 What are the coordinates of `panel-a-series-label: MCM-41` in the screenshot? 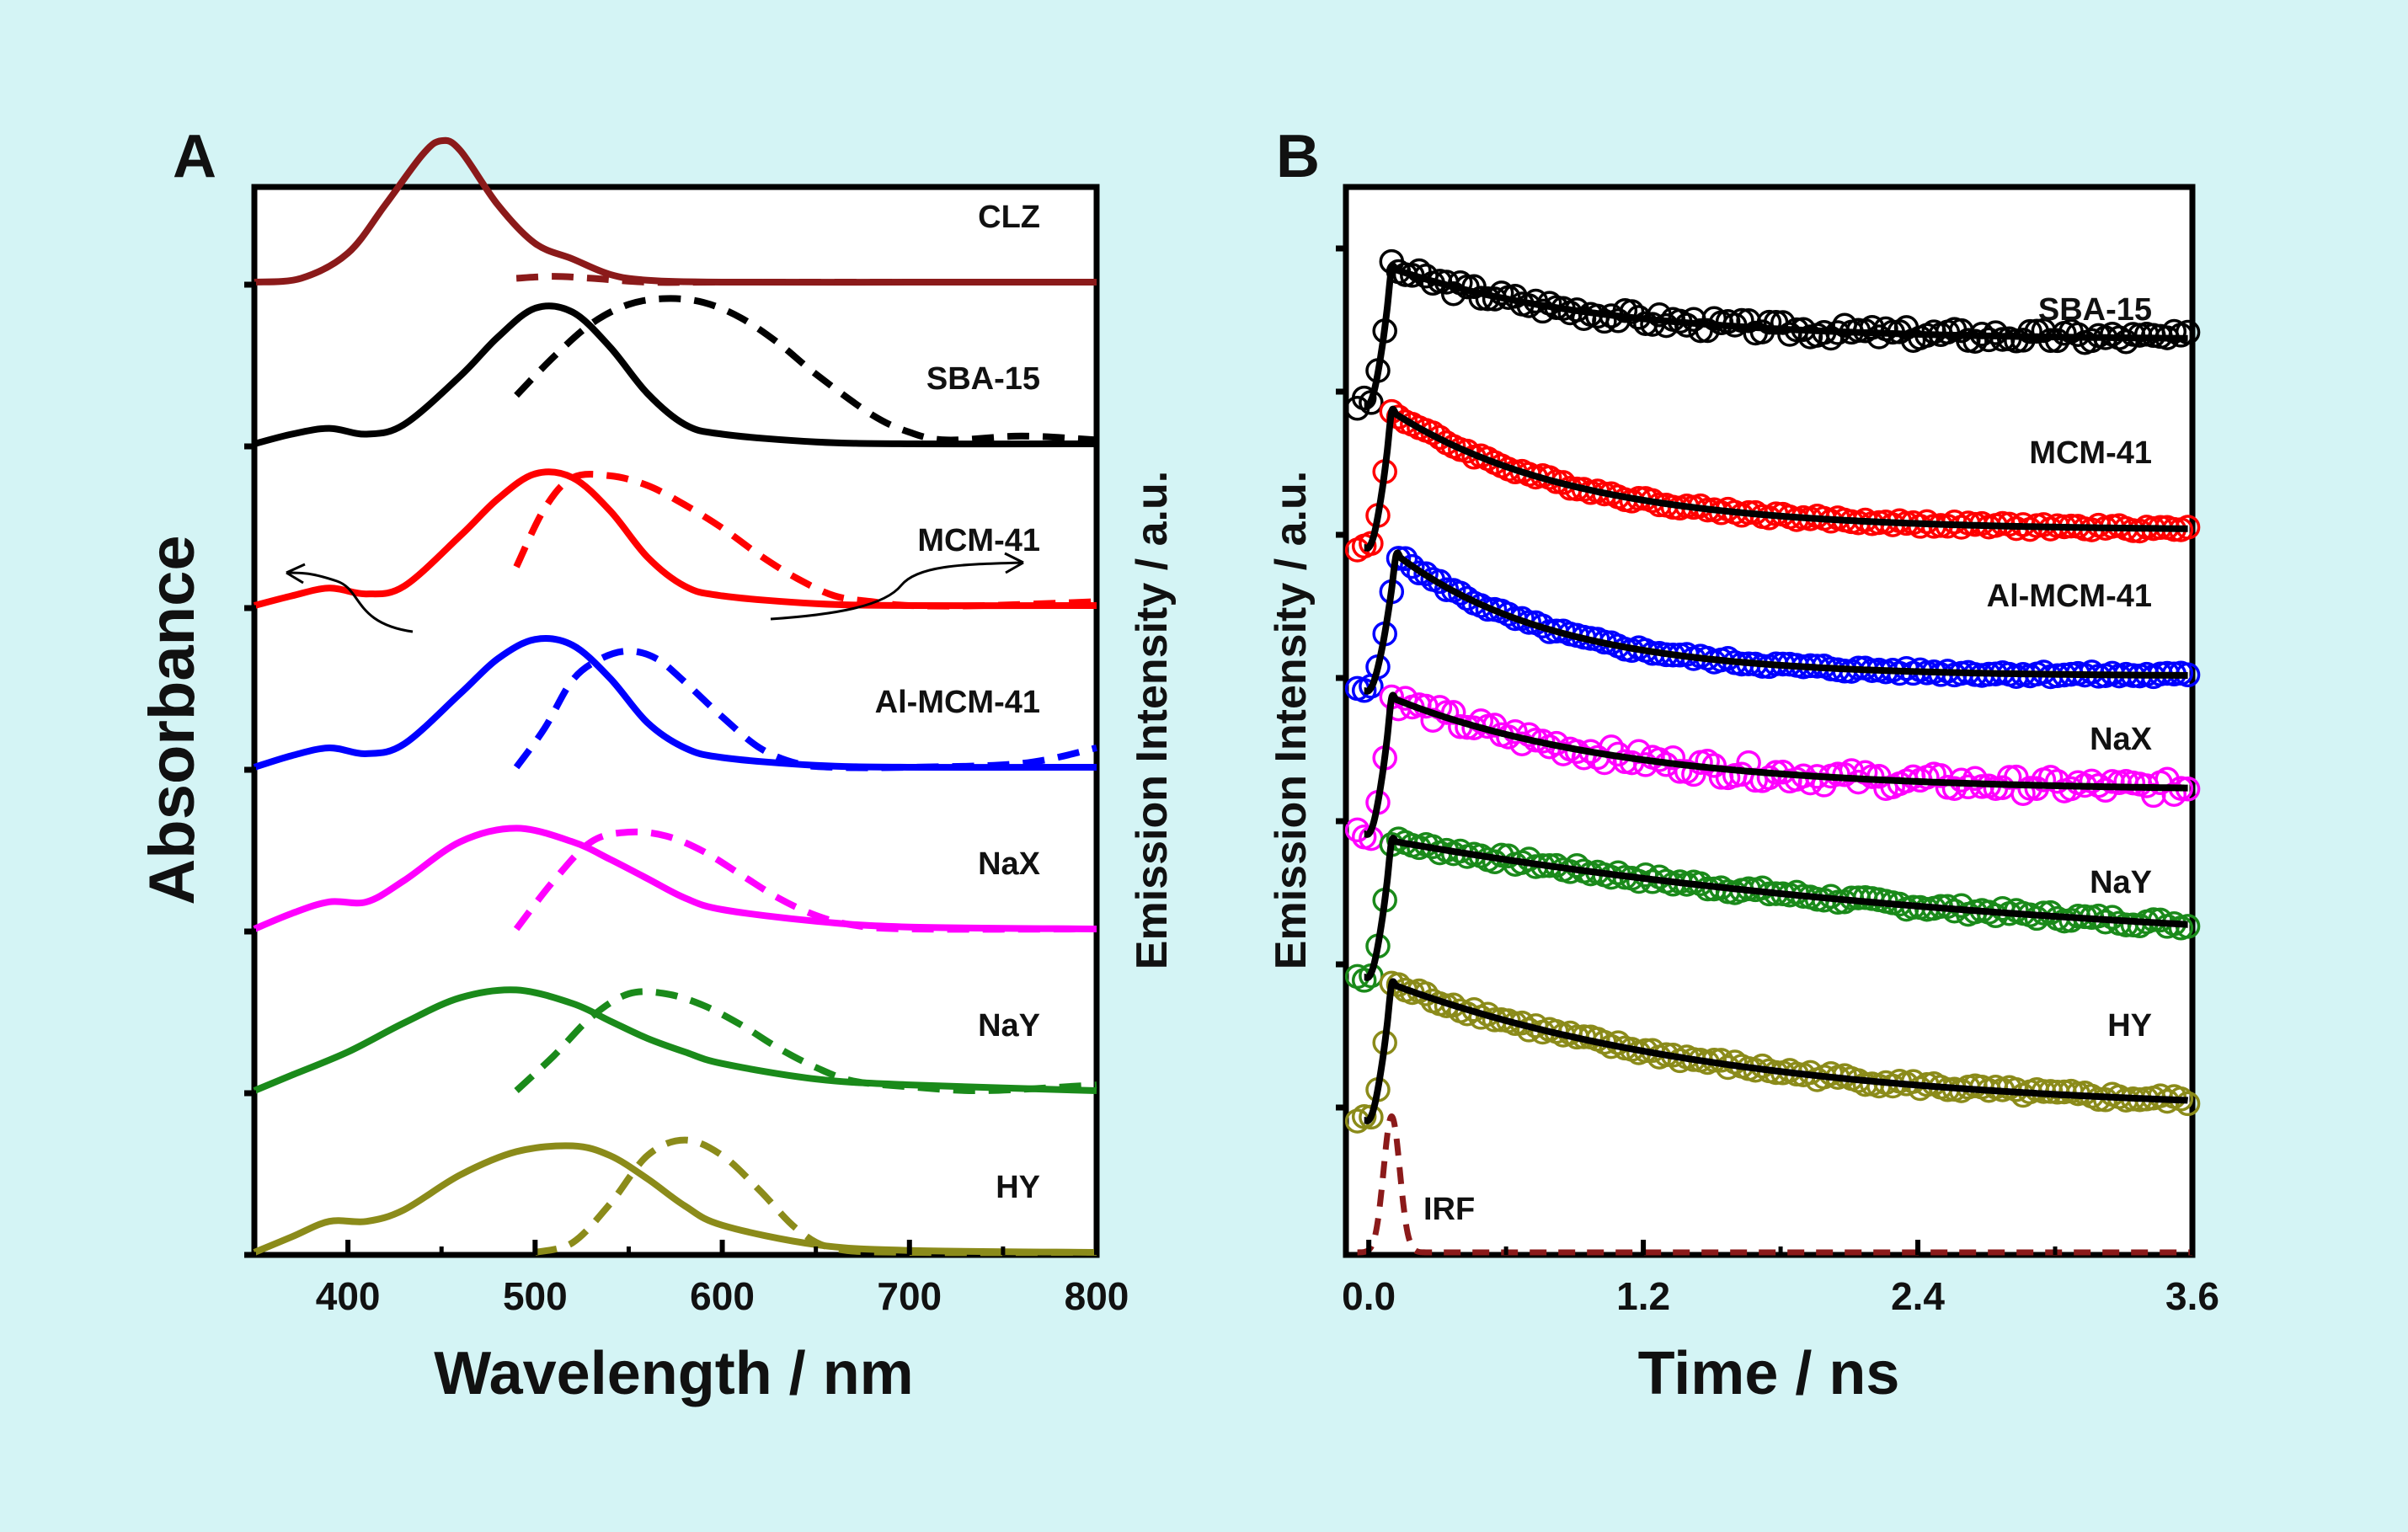 It's located at (978, 540).